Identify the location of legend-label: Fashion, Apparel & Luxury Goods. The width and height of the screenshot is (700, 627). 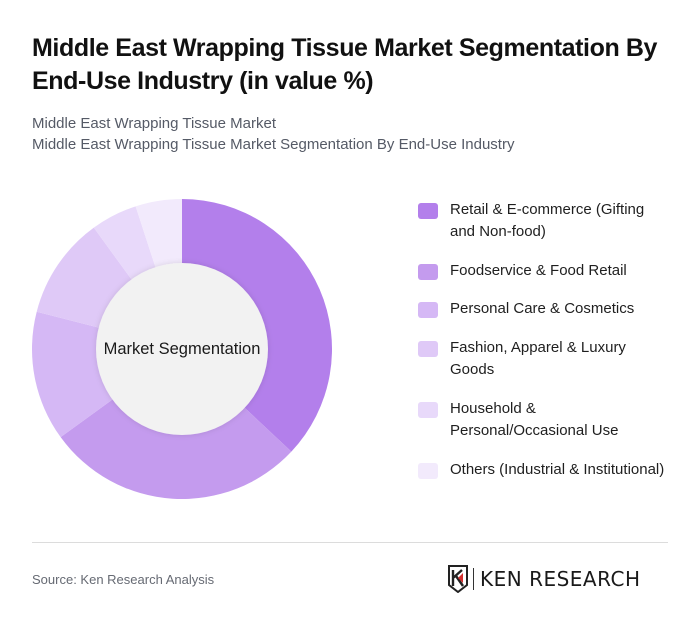
(538, 358).